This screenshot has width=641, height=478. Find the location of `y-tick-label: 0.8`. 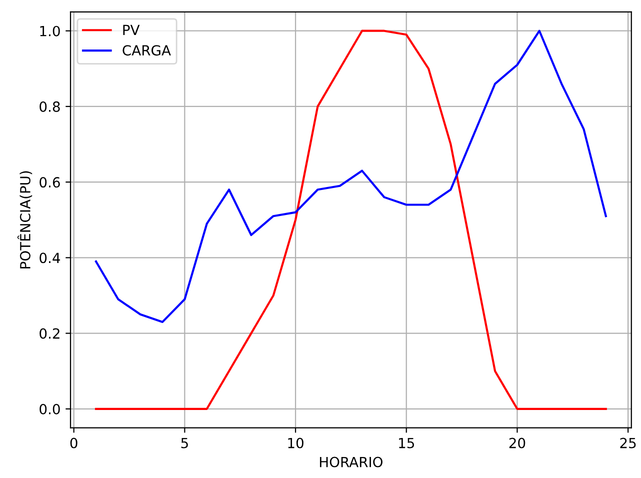

y-tick-label: 0.8 is located at coordinates (50, 106).